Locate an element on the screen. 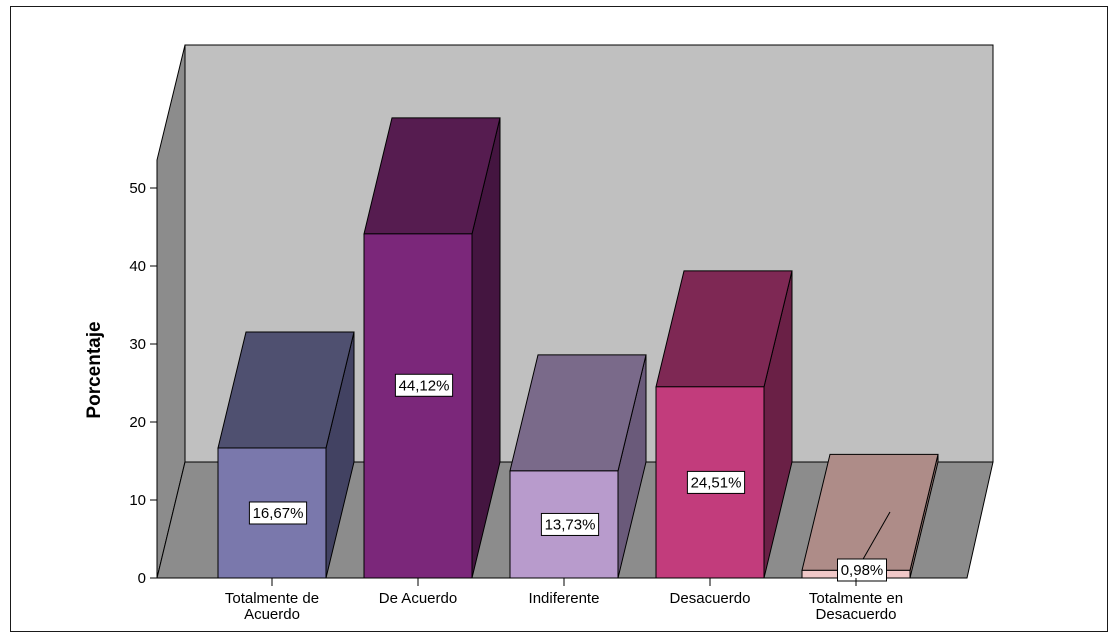 The width and height of the screenshot is (1120, 637). data-label: 13,73% is located at coordinates (570, 524).